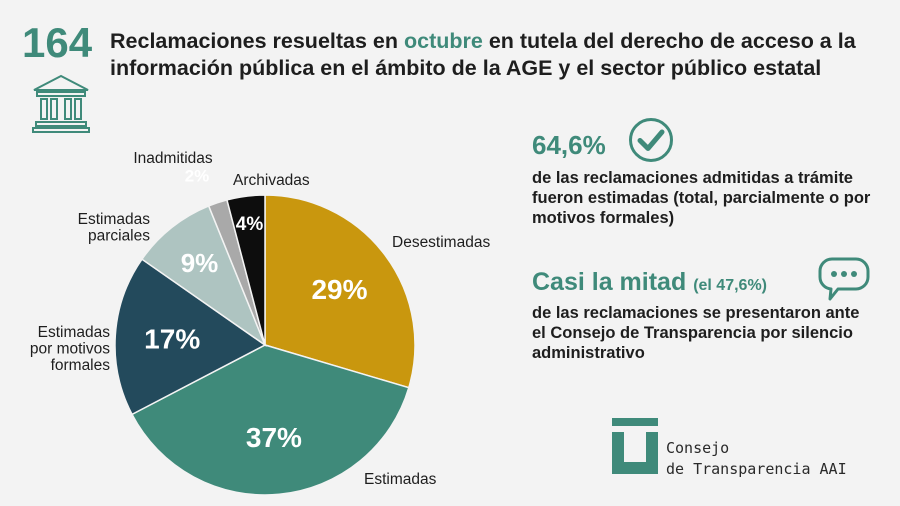  I want to click on pie-value-label-parciales: 9%, so click(200, 263).